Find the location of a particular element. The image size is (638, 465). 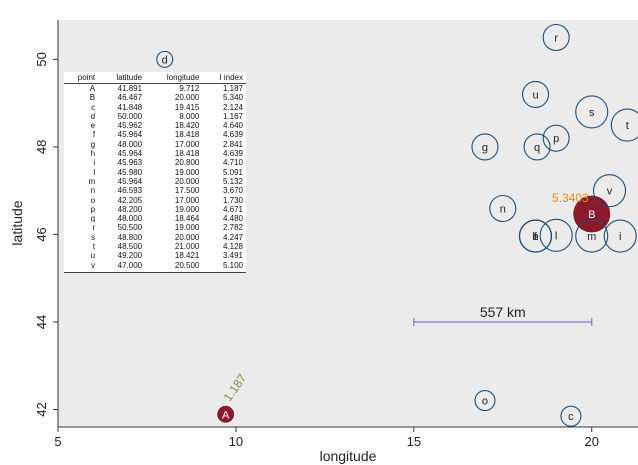

table-cell: 45.962 is located at coordinates (130, 126).